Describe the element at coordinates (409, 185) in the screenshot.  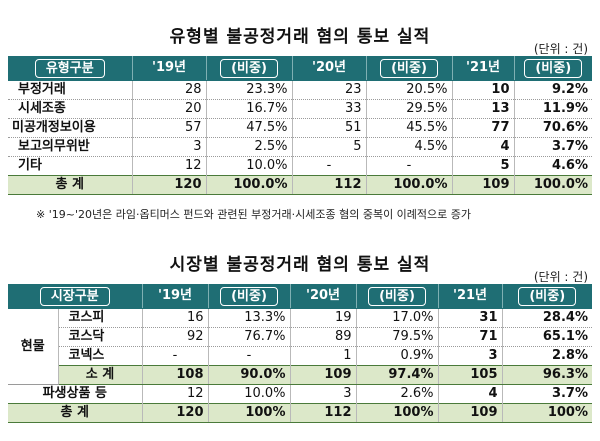
I see `total-2020-share: 100.0%` at that location.